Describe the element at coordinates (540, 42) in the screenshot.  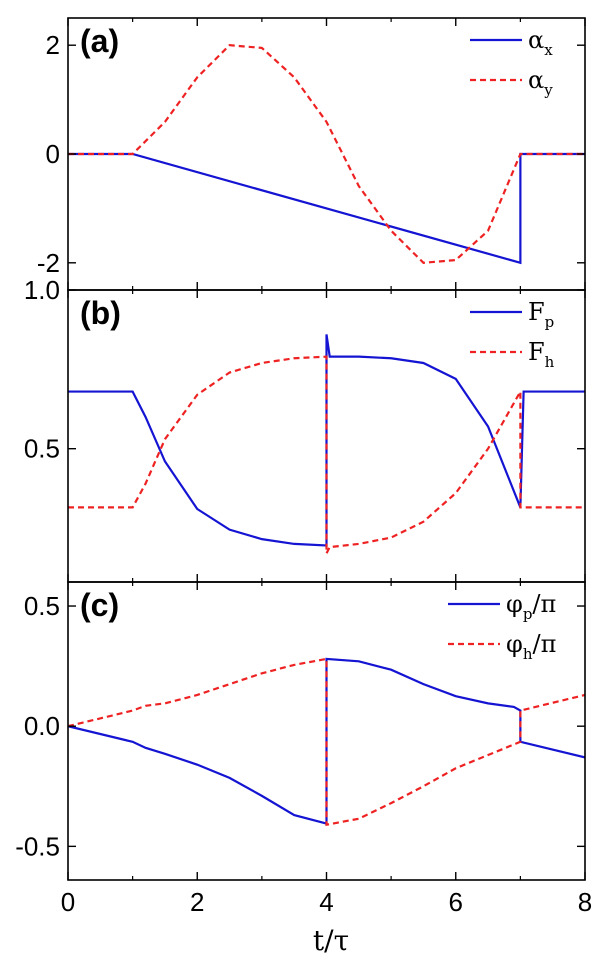
I see `legend-label-x: αx` at that location.